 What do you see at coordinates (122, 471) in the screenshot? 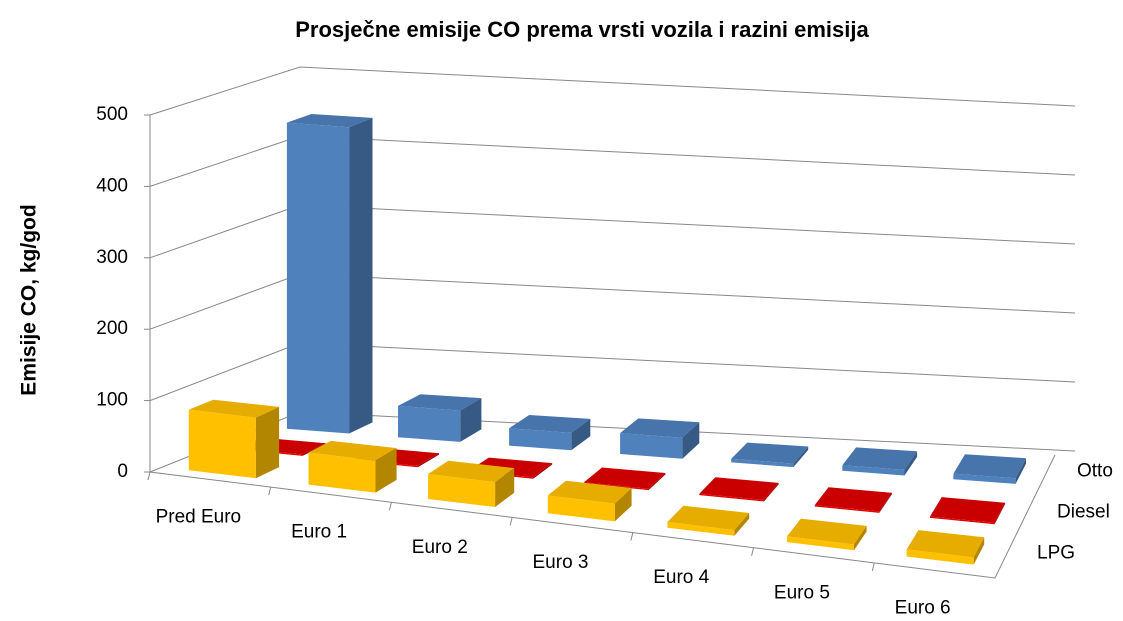
I see `y-tick-label: 0` at bounding box center [122, 471].